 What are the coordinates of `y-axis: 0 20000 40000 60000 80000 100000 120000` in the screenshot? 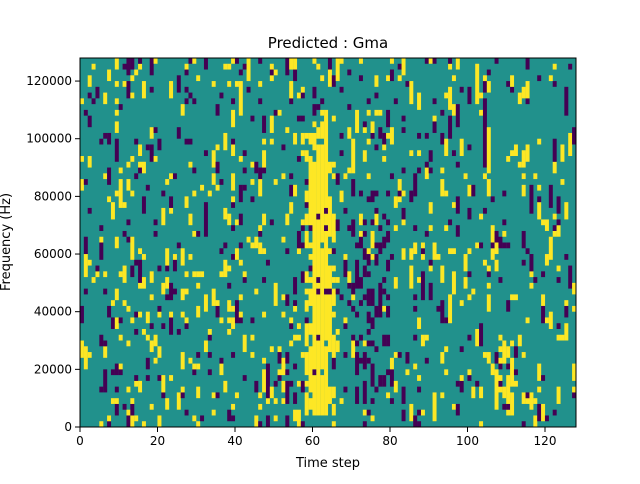 It's located at (53, 254).